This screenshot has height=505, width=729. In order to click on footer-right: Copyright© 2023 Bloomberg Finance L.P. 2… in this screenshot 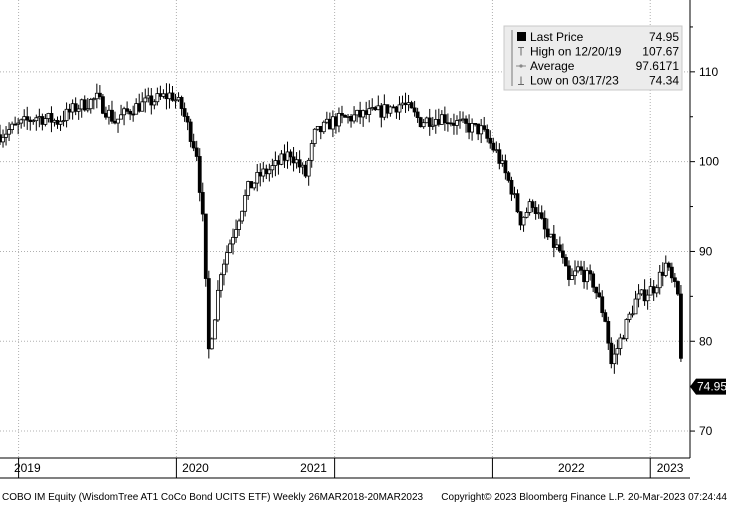, I will do `click(584, 497)`.